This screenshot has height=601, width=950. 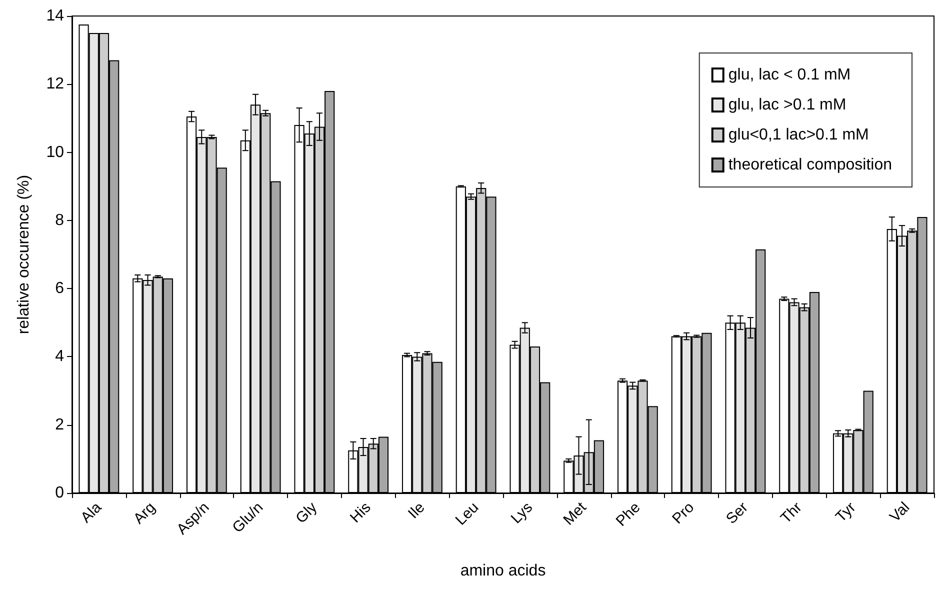 What do you see at coordinates (810, 165) in the screenshot?
I see `legend-label: theoretical composition` at bounding box center [810, 165].